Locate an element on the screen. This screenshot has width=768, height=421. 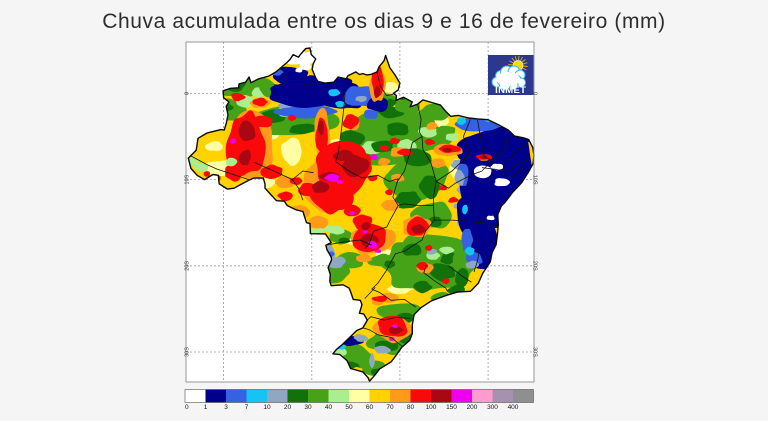
svg-text: 1 is located at coordinates (206, 407).